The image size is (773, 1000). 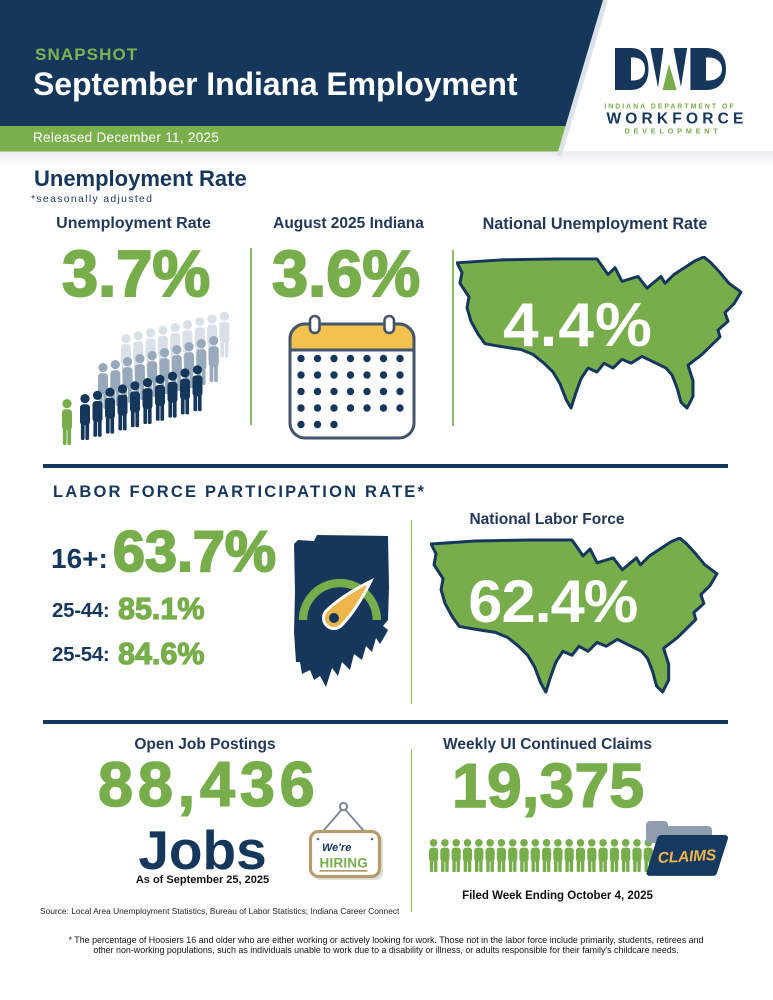 What do you see at coordinates (336, 848) in the screenshot?
I see `svg-text: We're` at bounding box center [336, 848].